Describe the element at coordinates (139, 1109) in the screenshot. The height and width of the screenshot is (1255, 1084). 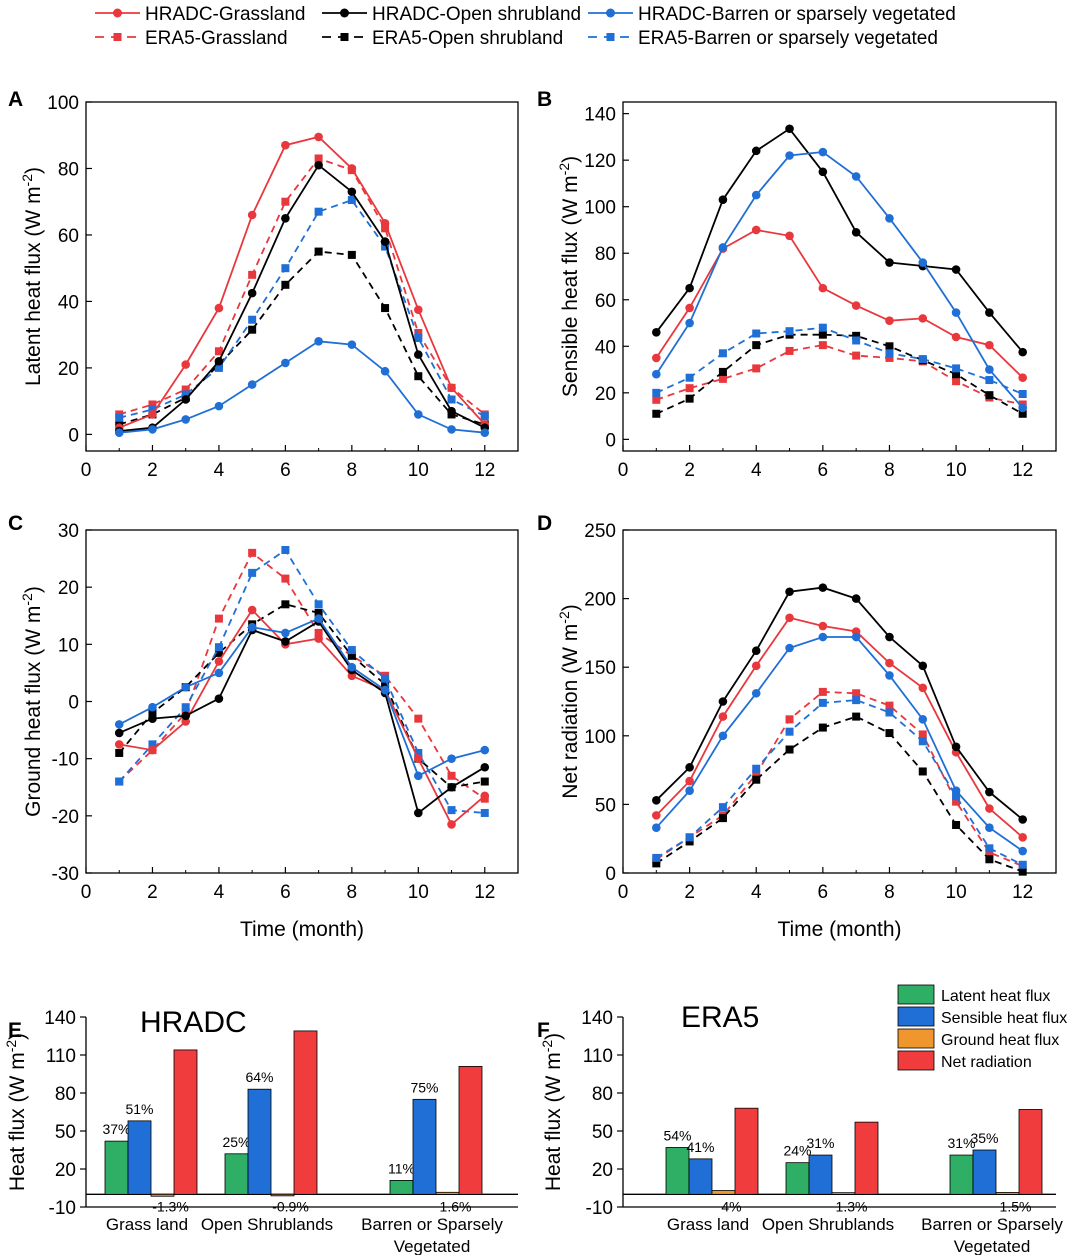
I see `bar-value-label: 51%` at that location.